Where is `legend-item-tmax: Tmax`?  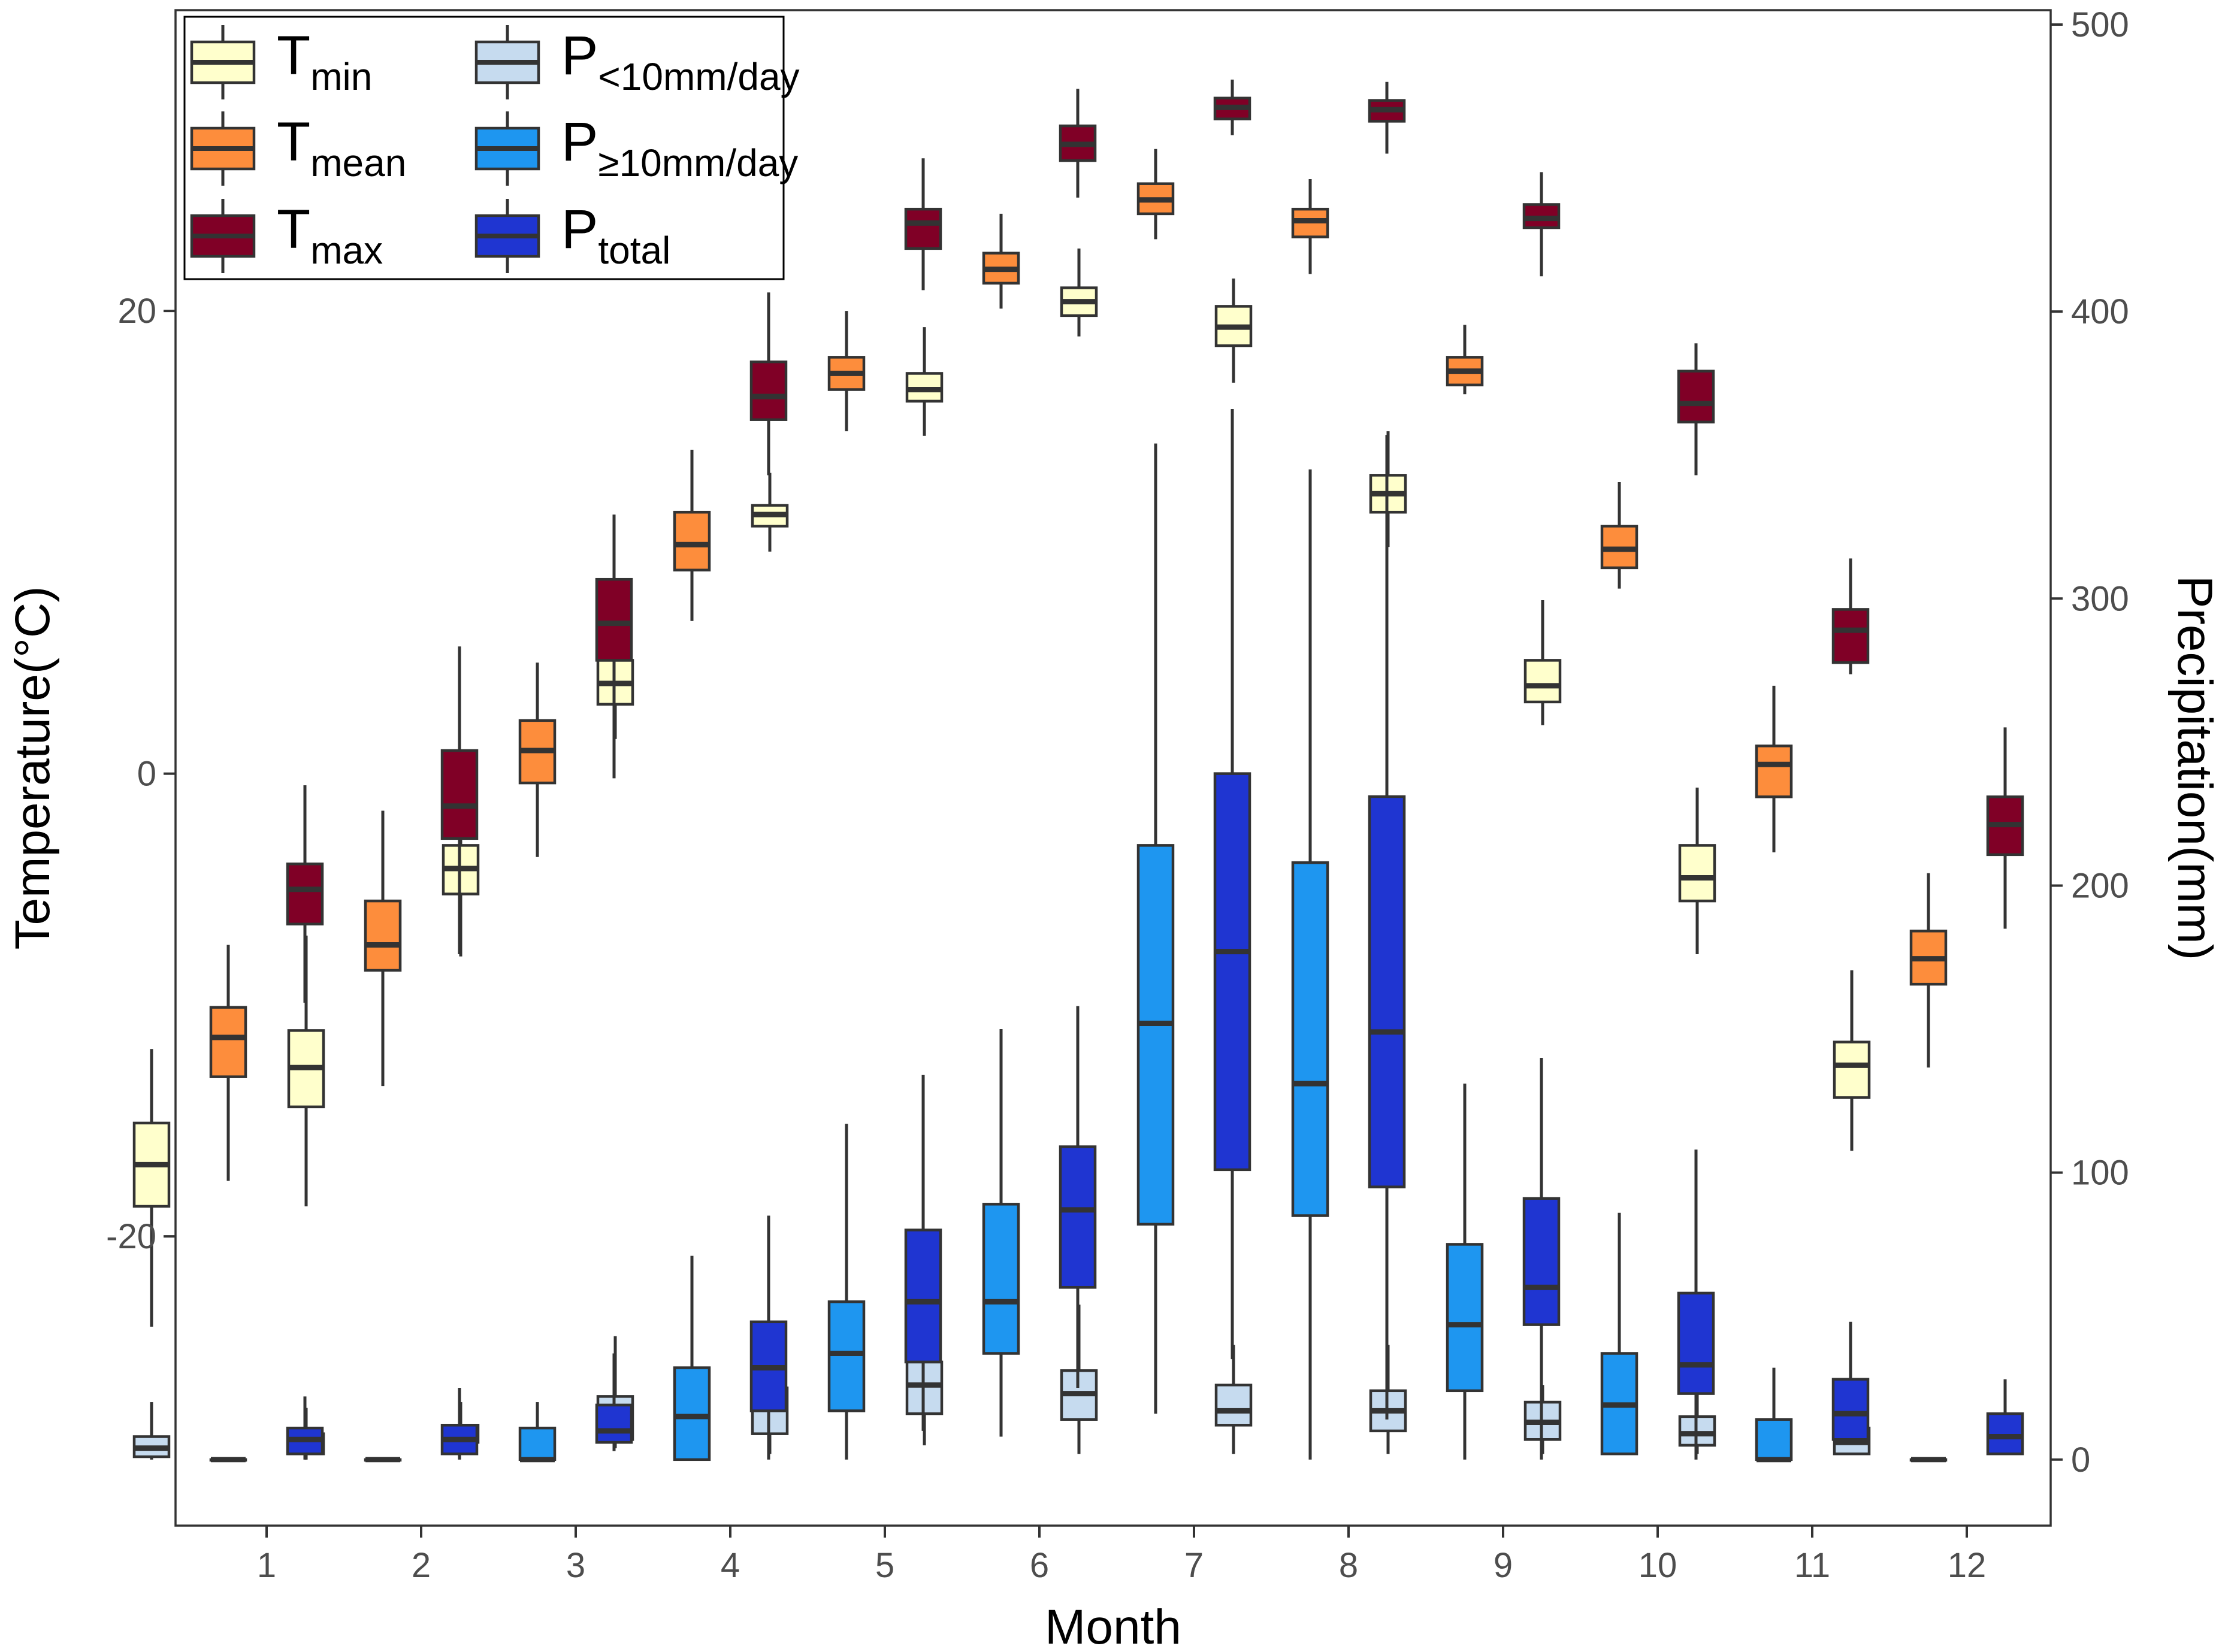 legend-item-tmax: Tmax is located at coordinates (286, 236).